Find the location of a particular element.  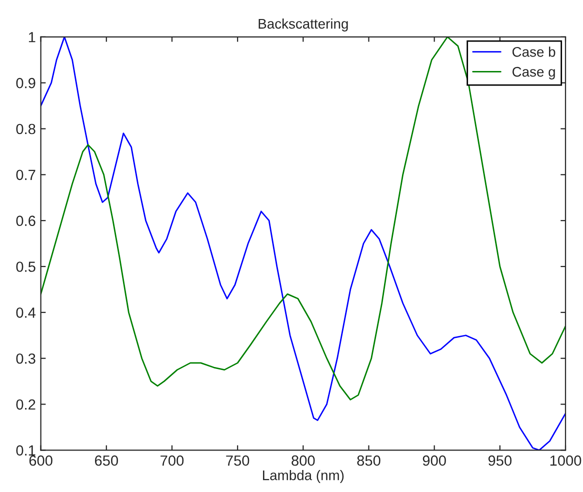

chart-title: Backscattering is located at coordinates (303, 25).